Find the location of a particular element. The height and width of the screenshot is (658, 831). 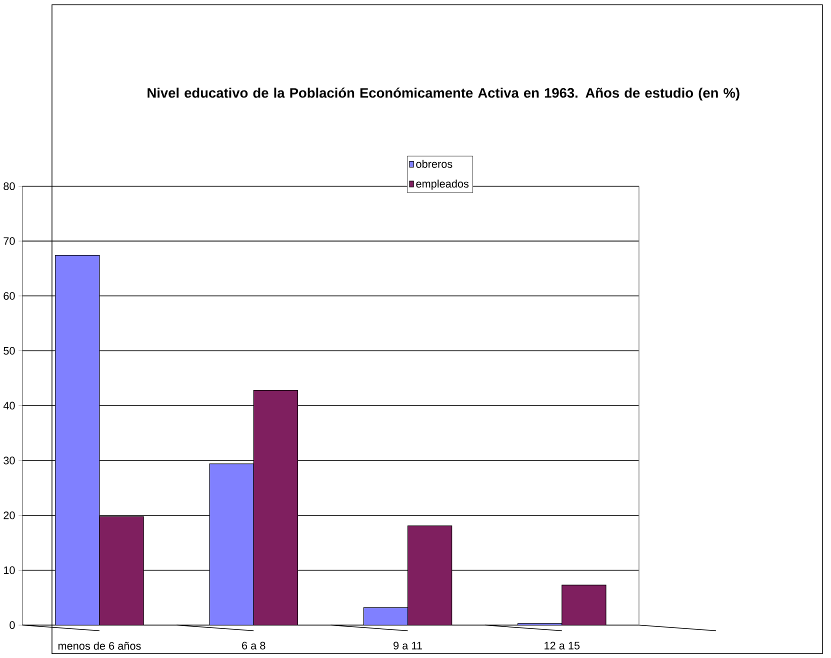

legend-label: empleados is located at coordinates (442, 184).